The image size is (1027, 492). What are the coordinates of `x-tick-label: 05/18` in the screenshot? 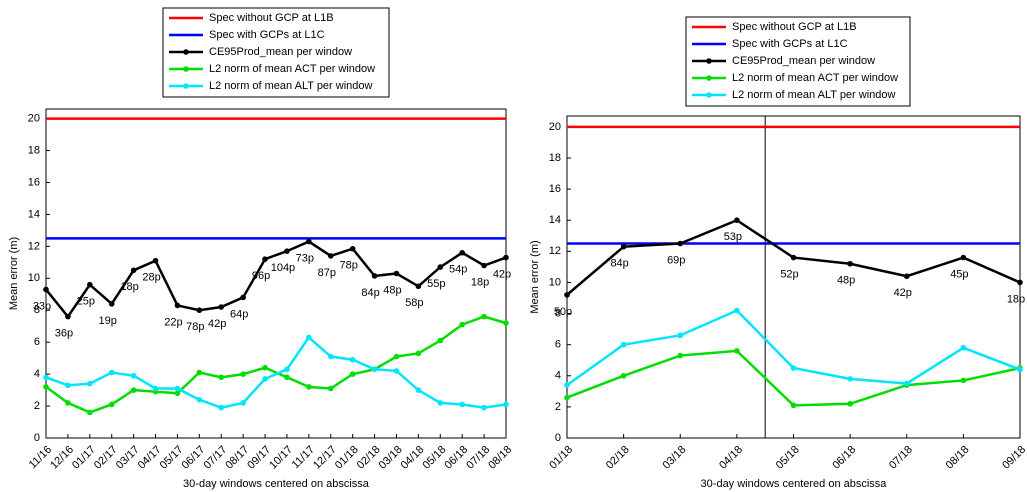 It's located at (435, 458).